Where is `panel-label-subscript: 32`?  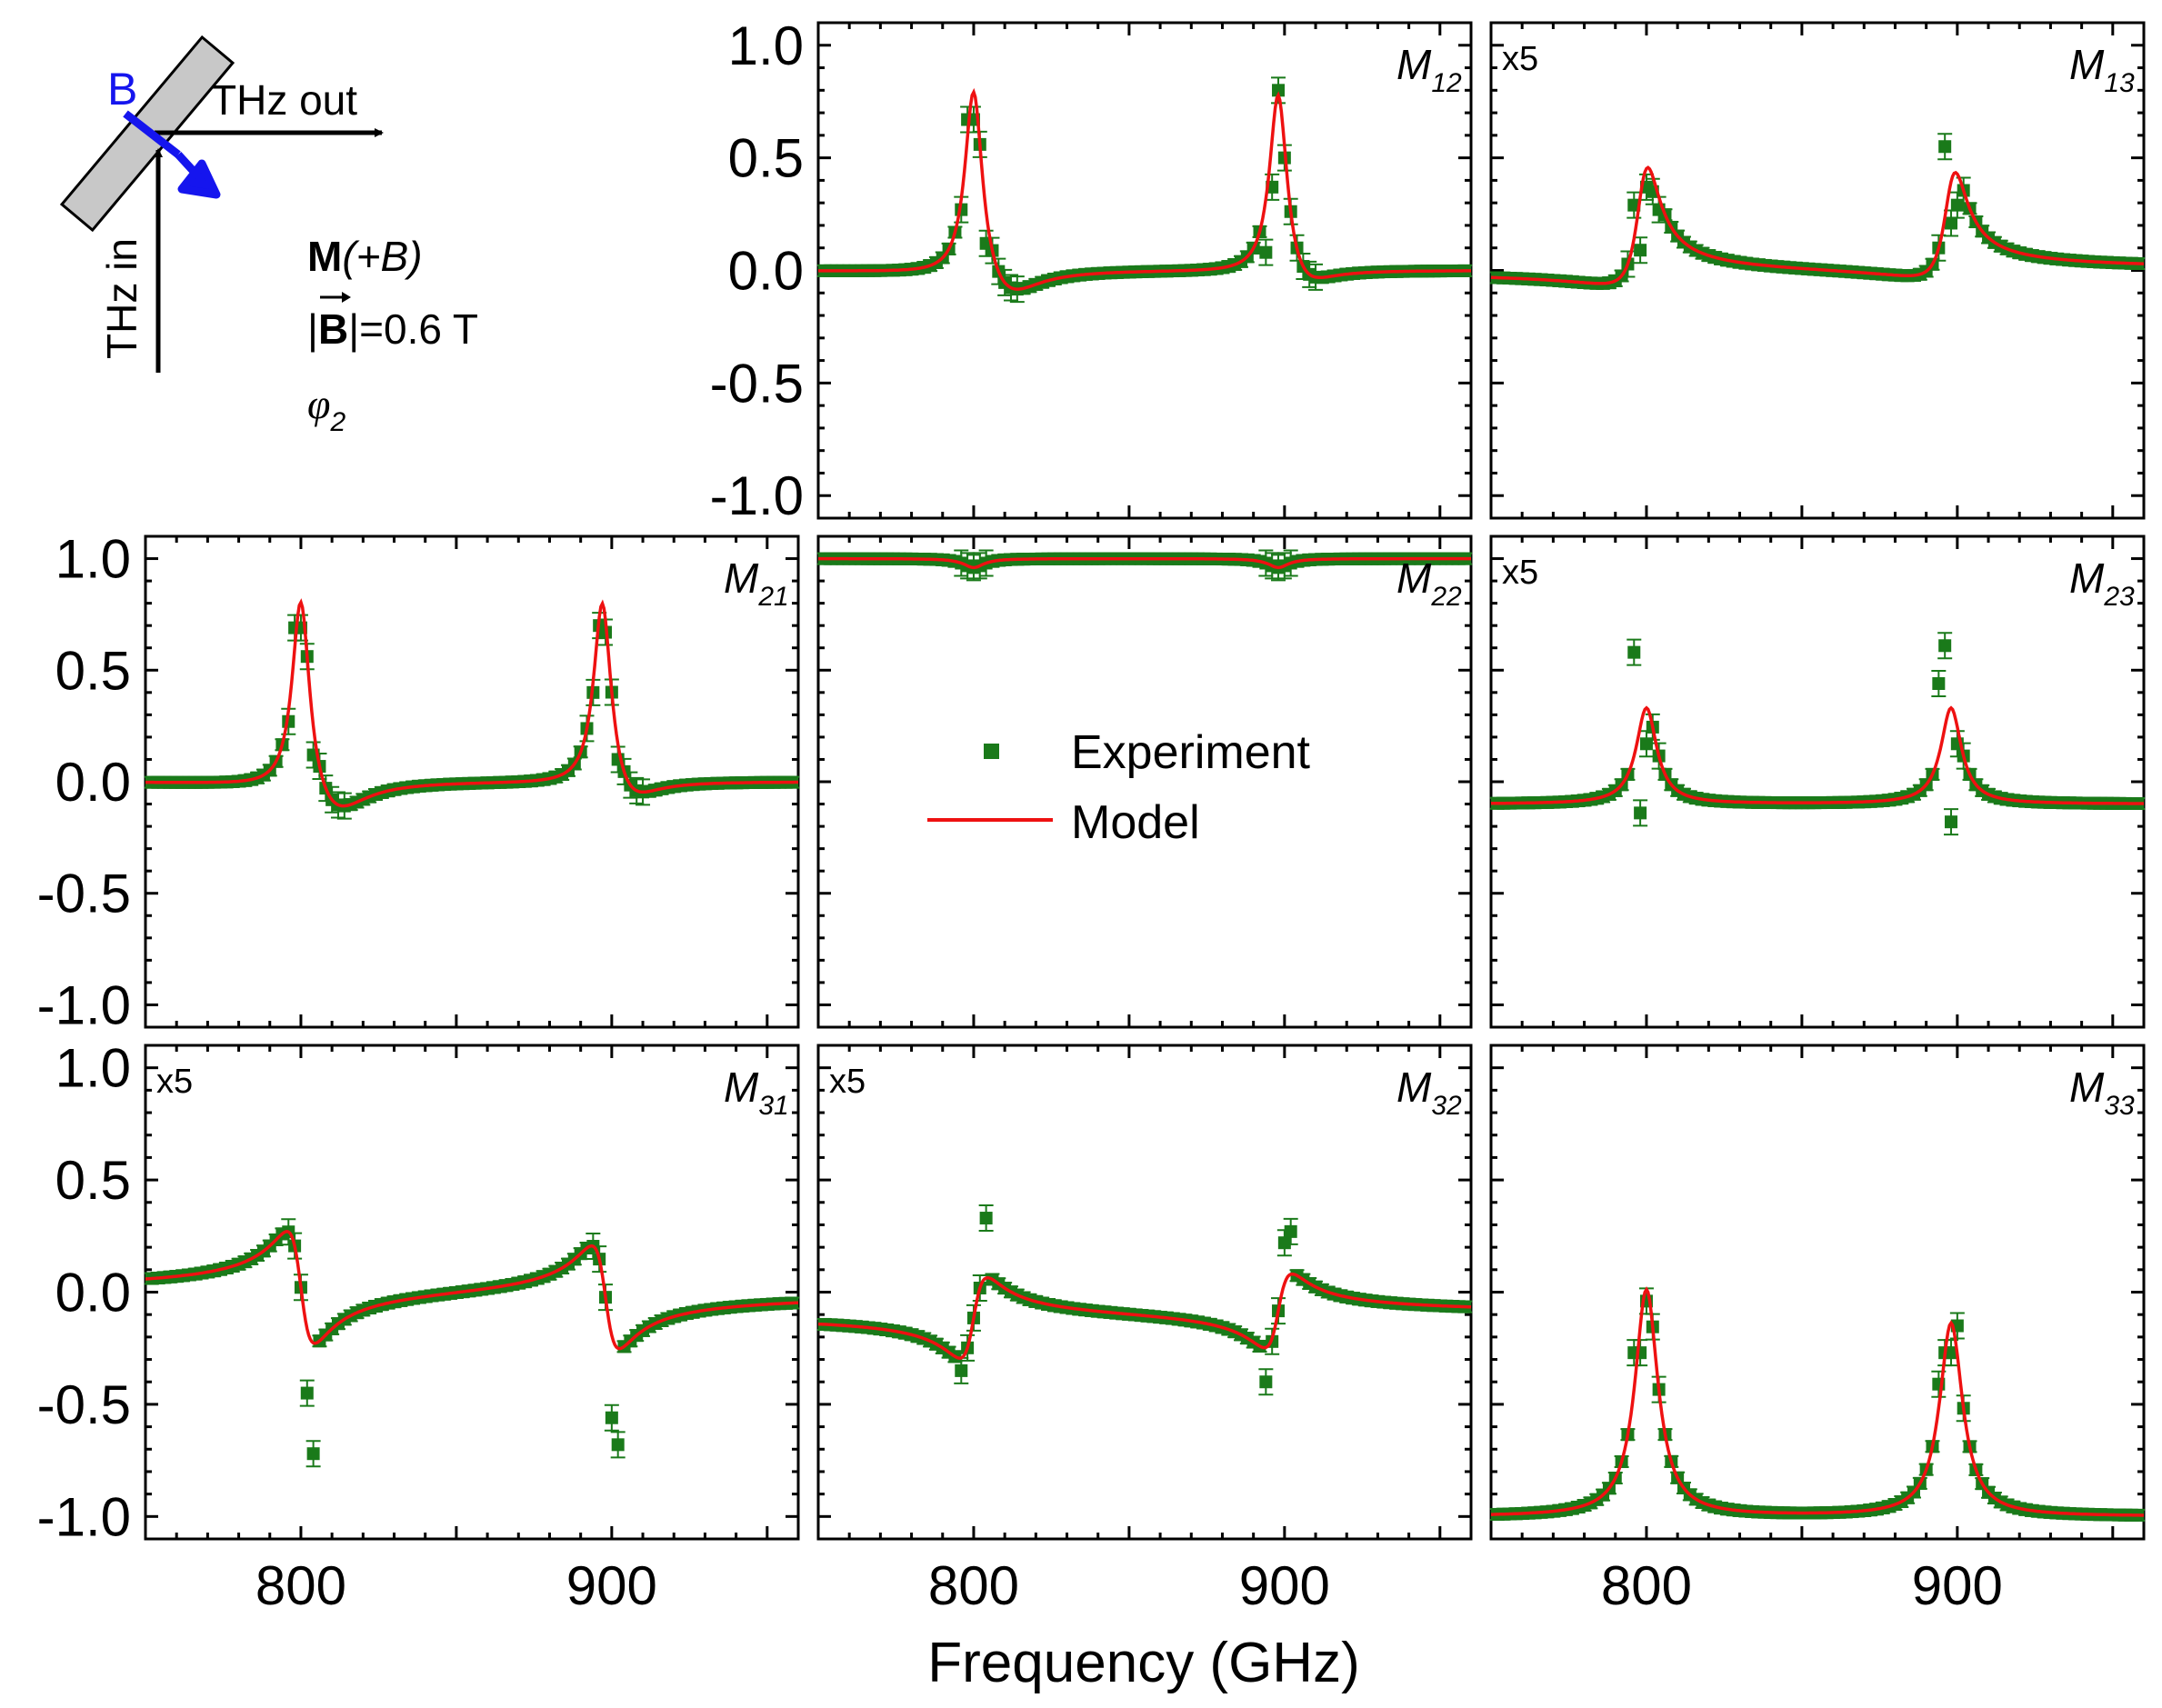
panel-label-subscript: 32 is located at coordinates (1446, 1106).